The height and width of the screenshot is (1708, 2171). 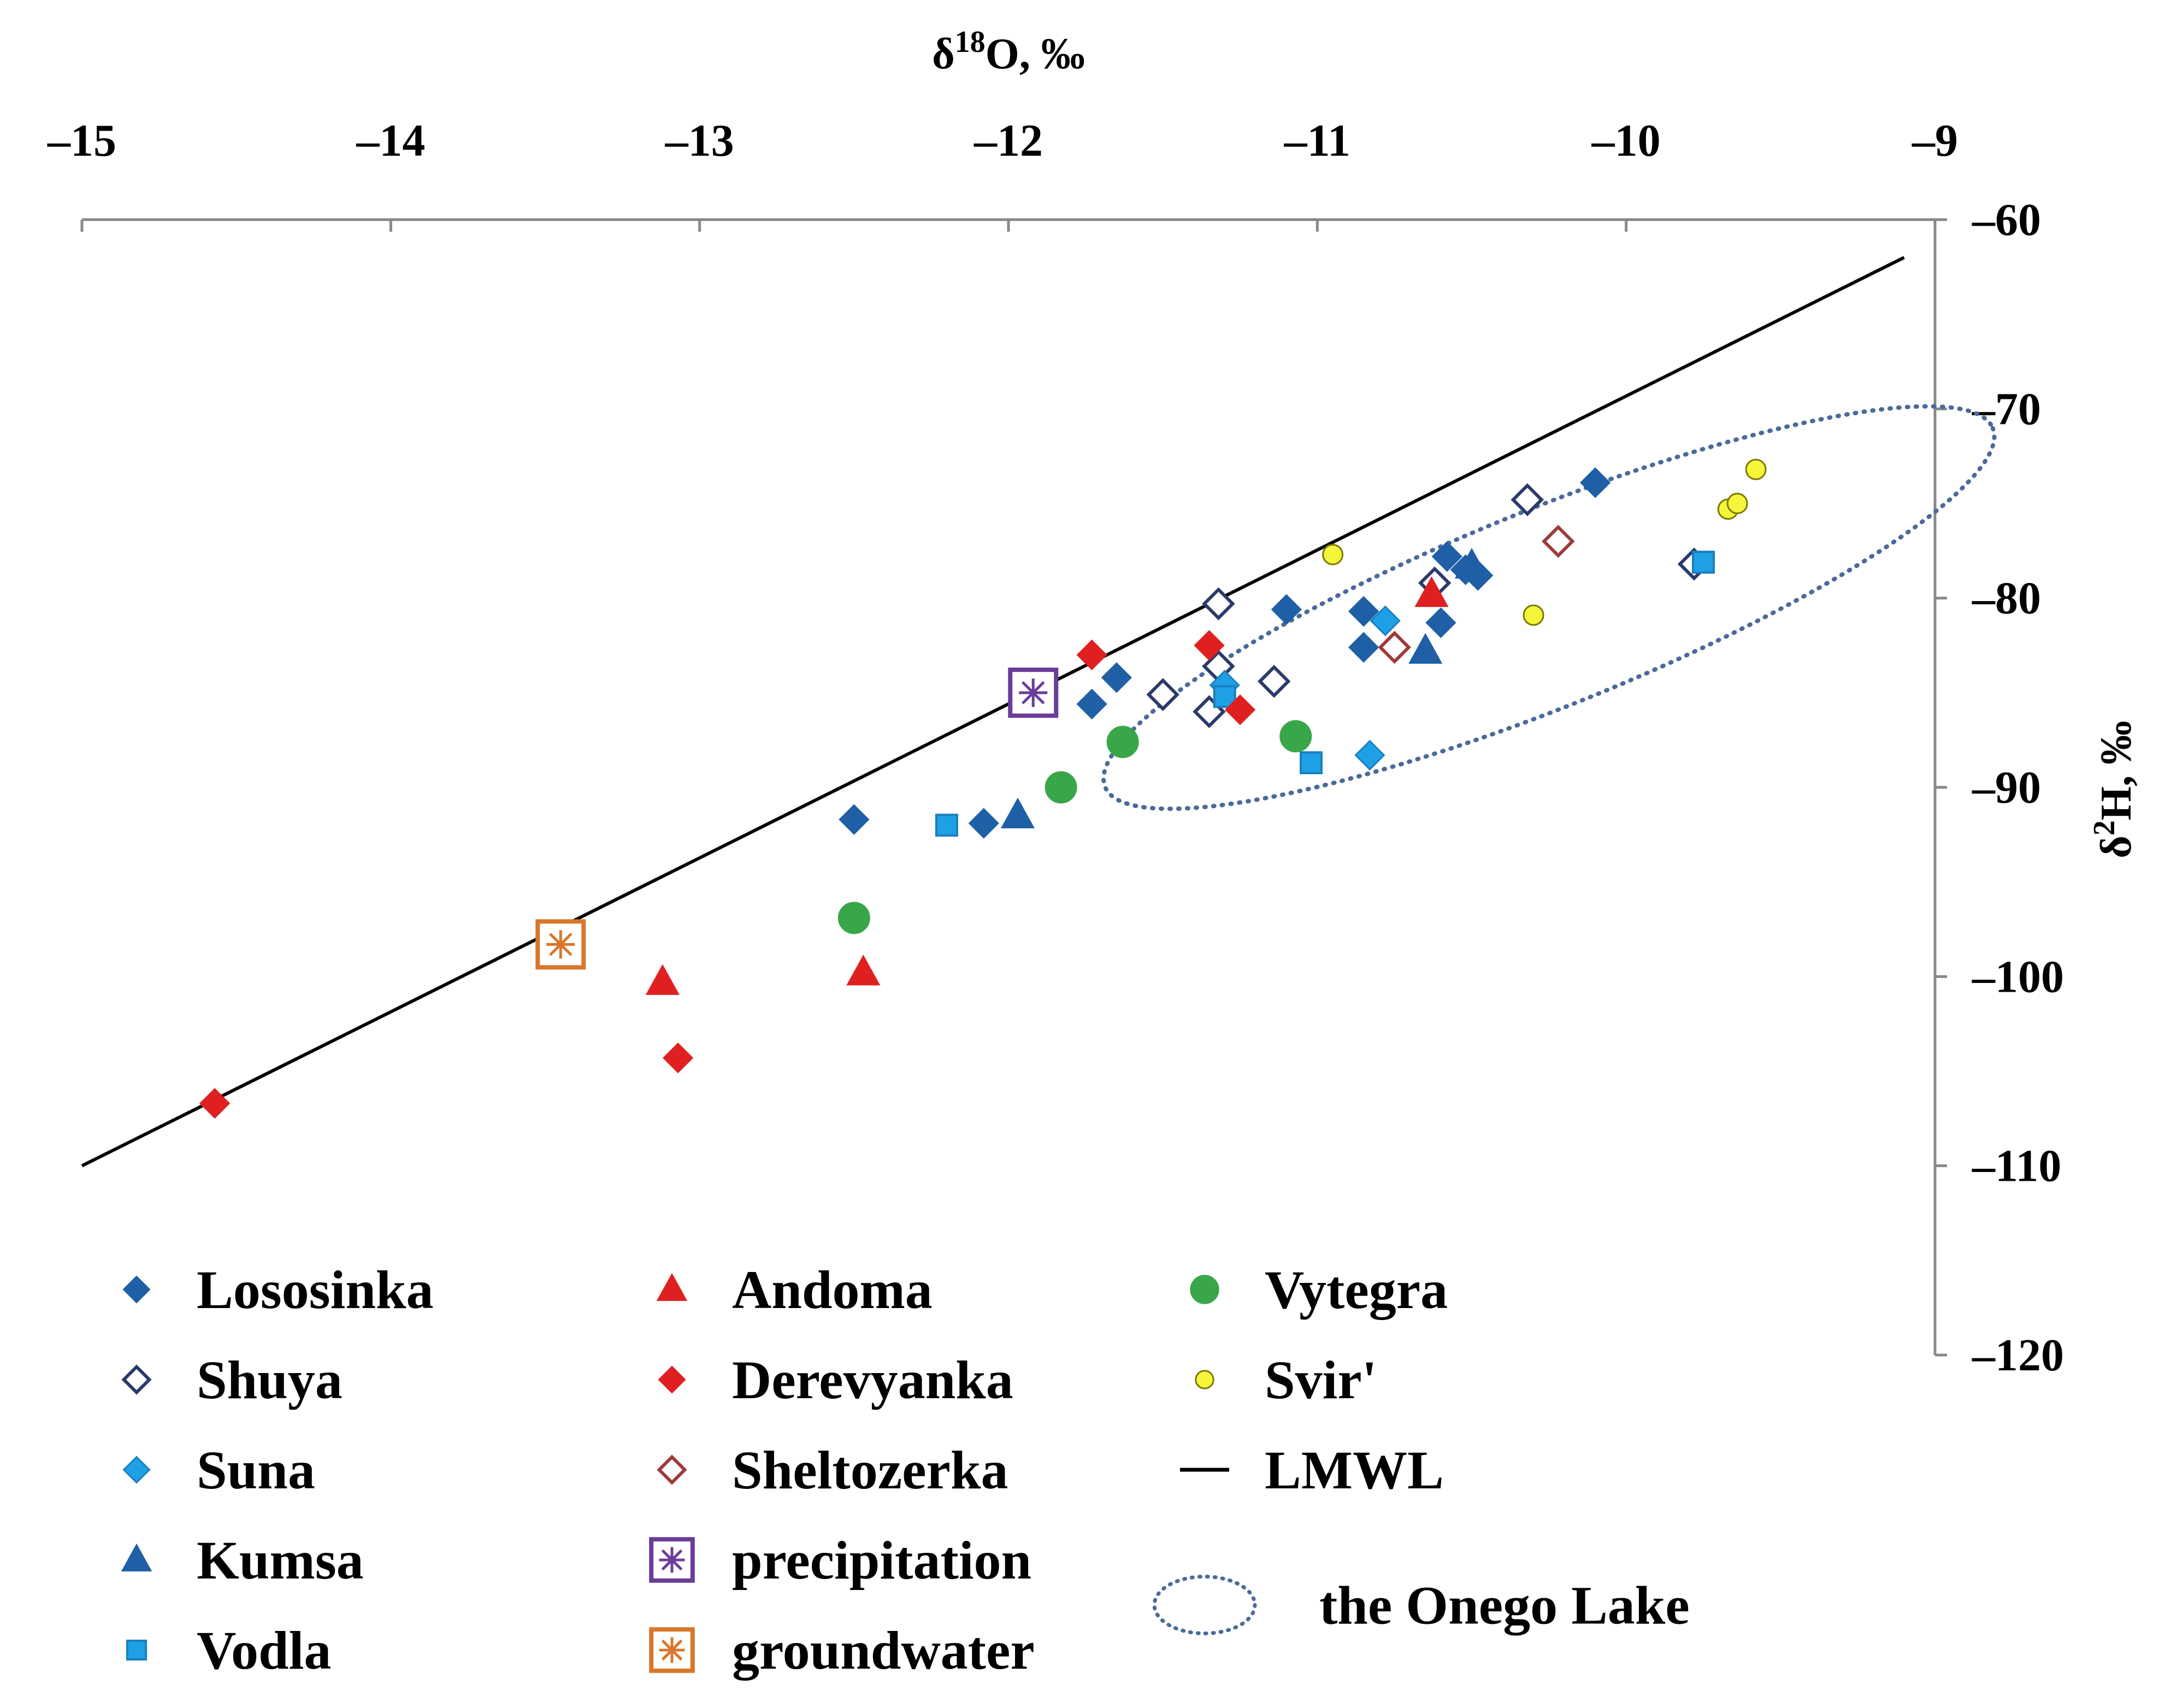 What do you see at coordinates (727, 874) in the screenshot?
I see `series-derevyanka` at bounding box center [727, 874].